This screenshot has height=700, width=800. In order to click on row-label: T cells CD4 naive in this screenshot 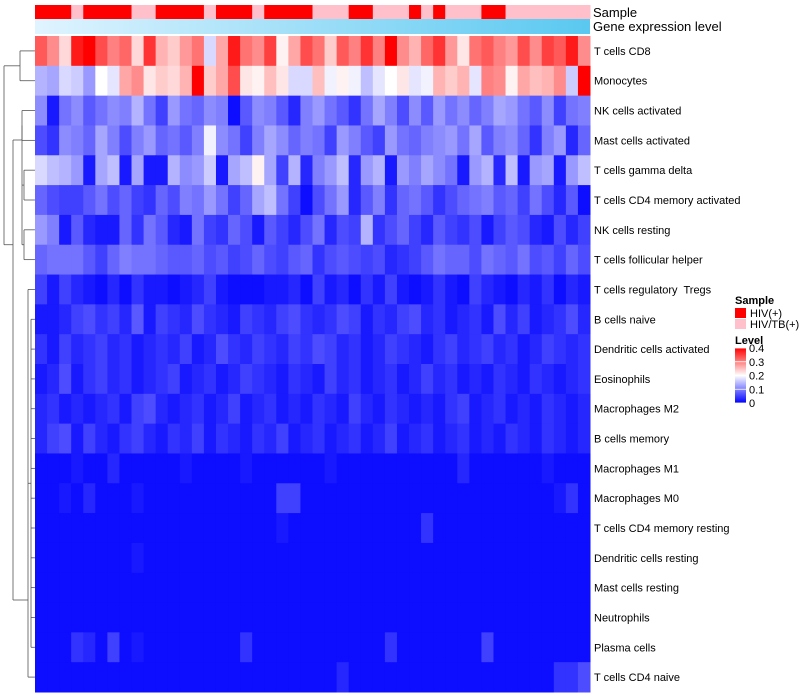, I will do `click(637, 678)`.